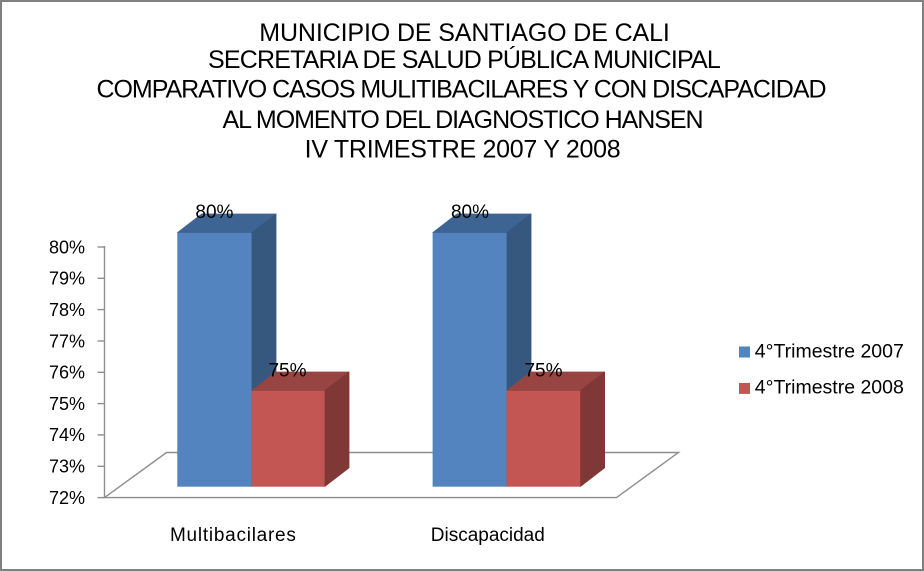  What do you see at coordinates (67, 498) in the screenshot?
I see `svg-text: 72%` at bounding box center [67, 498].